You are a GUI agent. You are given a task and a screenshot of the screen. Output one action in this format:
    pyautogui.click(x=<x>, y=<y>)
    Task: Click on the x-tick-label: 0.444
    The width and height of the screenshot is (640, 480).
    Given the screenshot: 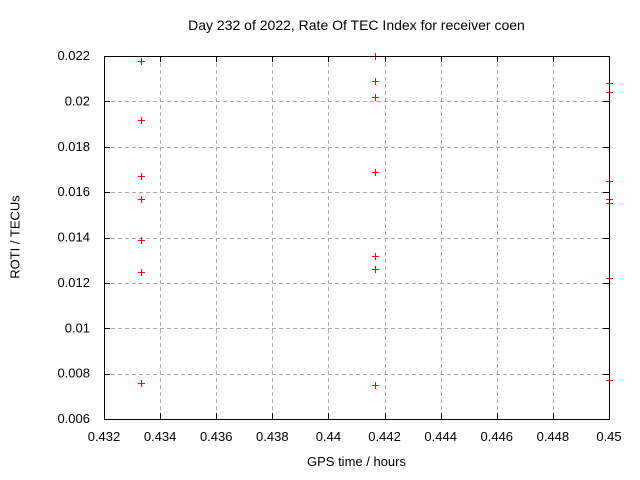 What is the action you would take?
    pyautogui.click(x=440, y=436)
    